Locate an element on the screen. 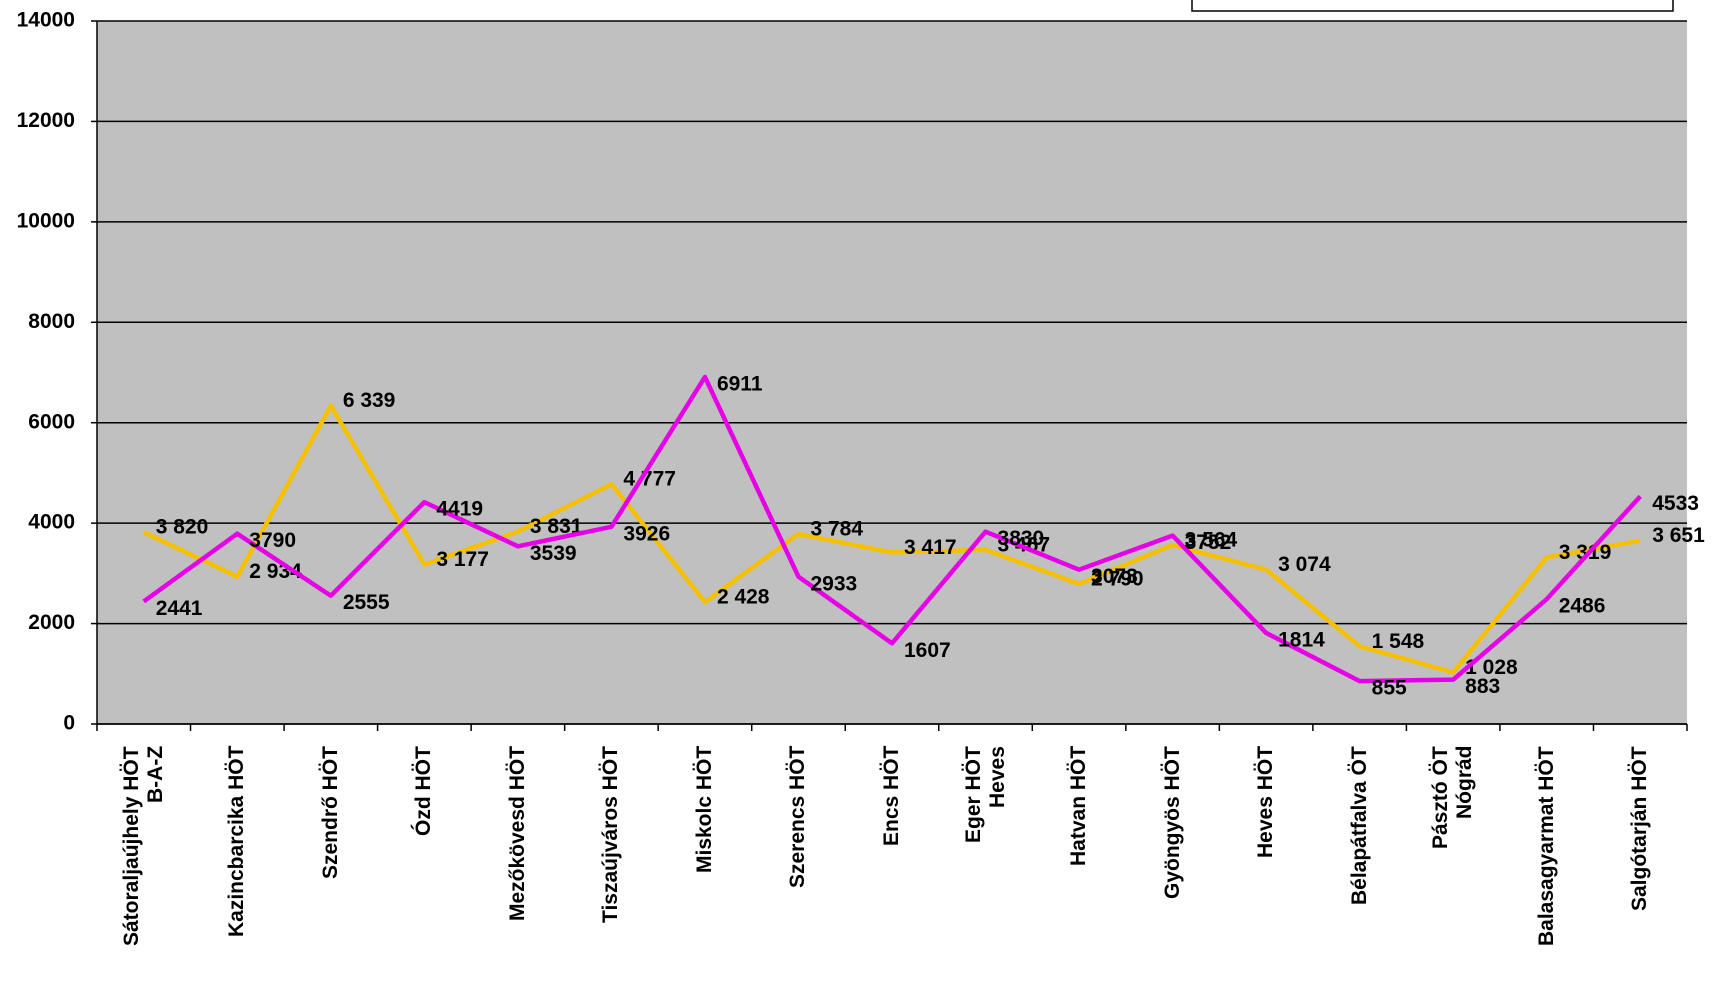 Image resolution: width=1723 pixels, height=997 pixels. y-tick-label: 6000 is located at coordinates (51, 421).